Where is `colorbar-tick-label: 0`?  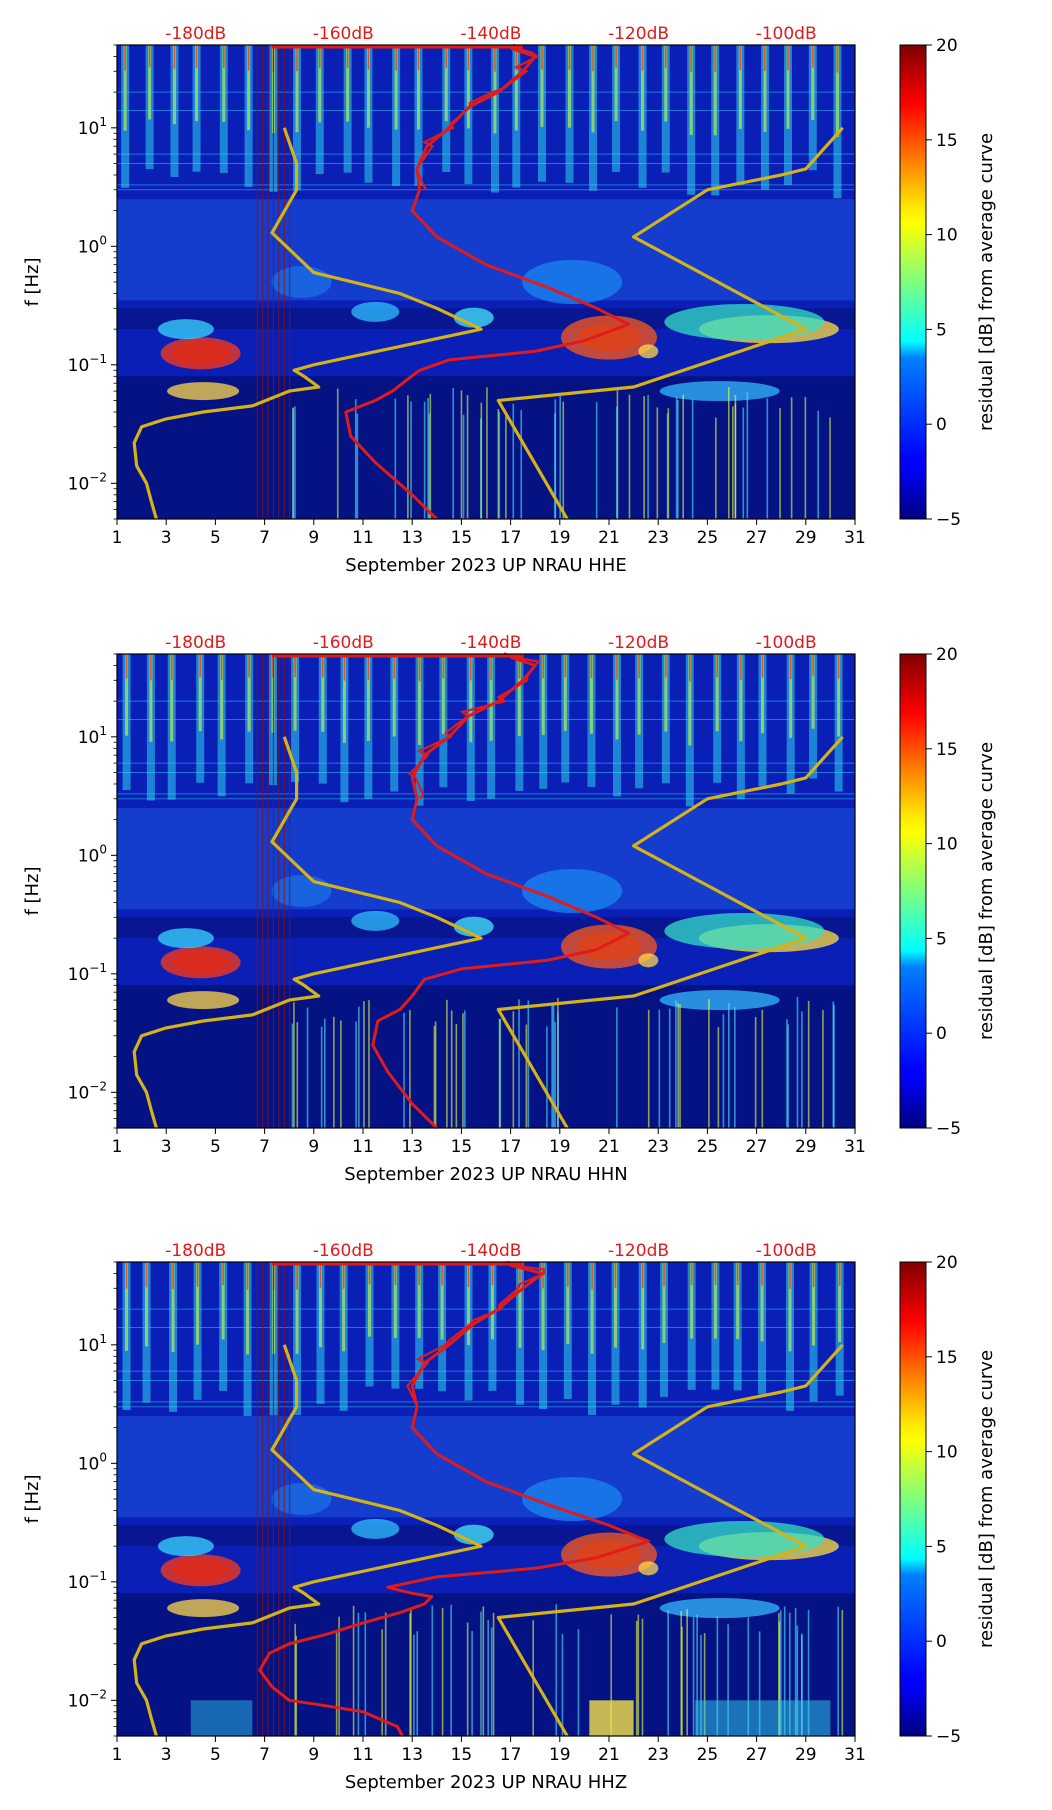 colorbar-tick-label: 0 is located at coordinates (941, 425).